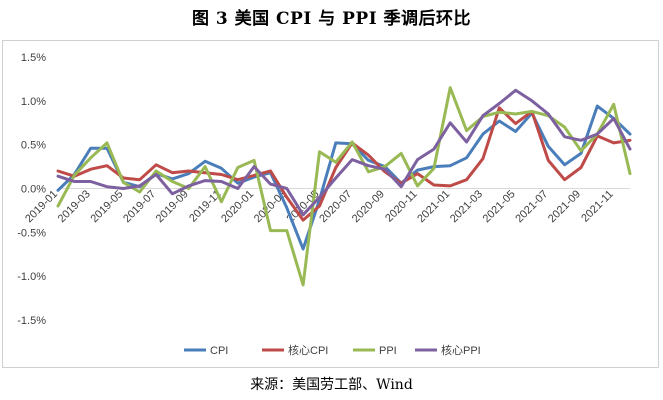 This screenshot has width=663, height=400. Describe the element at coordinates (139, 206) in the screenshot. I see `x-tick-label: 2019-07` at that location.